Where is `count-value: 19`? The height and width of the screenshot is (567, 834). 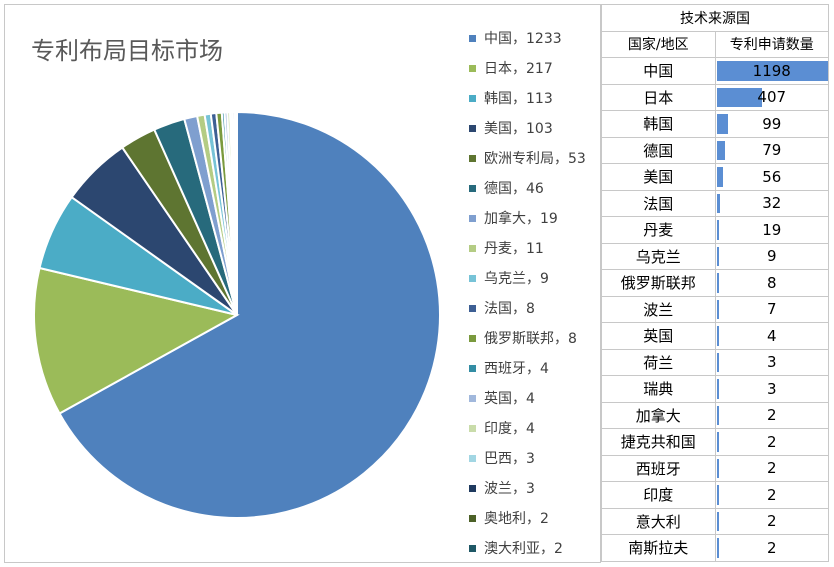
count-value: 19 is located at coordinates (772, 229).